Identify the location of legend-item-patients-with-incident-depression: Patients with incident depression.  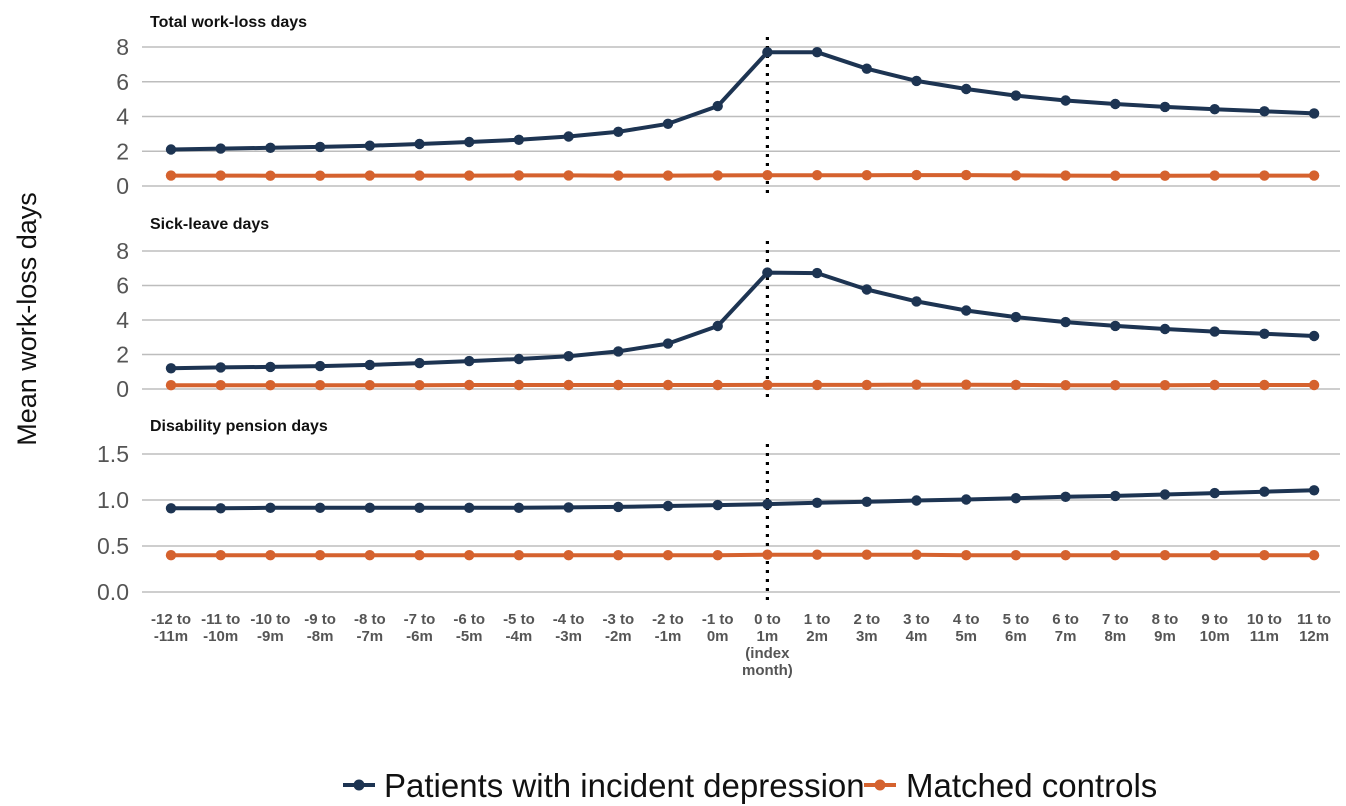
(604, 785).